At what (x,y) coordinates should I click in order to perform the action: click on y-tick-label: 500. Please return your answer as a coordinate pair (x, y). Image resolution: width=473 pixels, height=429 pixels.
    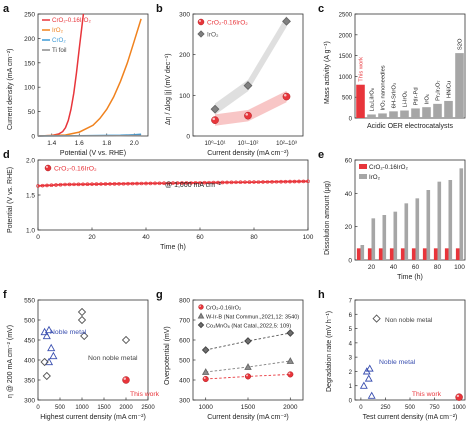
    Looking at the image, I should click on (29, 321).